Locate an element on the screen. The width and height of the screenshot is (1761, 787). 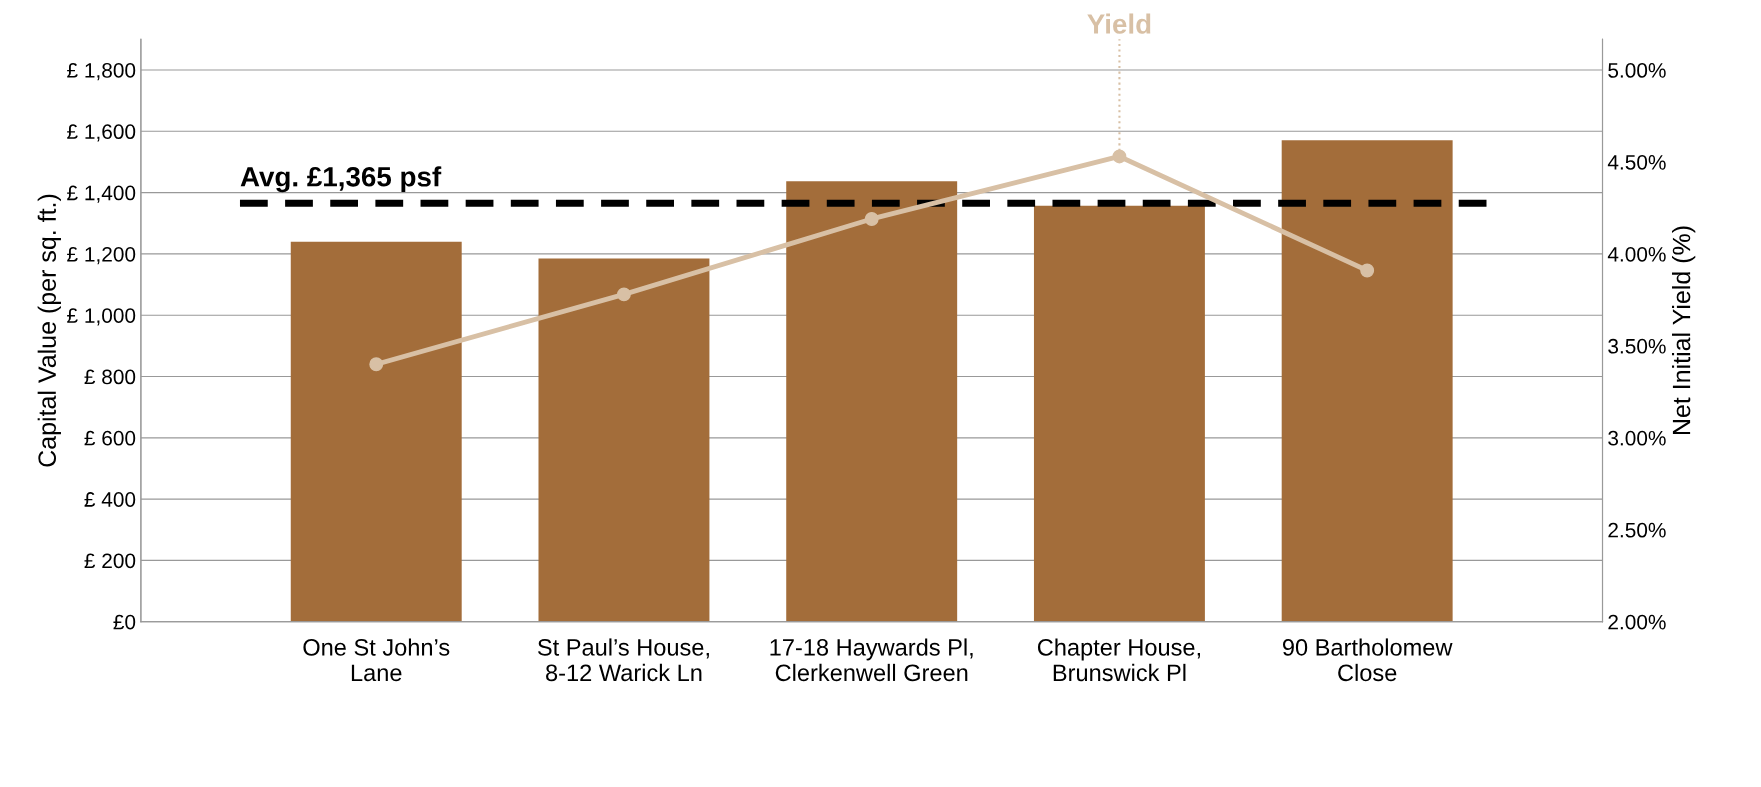
y2-axis-title: Net Initial Yield (%) is located at coordinates (1684, 330).